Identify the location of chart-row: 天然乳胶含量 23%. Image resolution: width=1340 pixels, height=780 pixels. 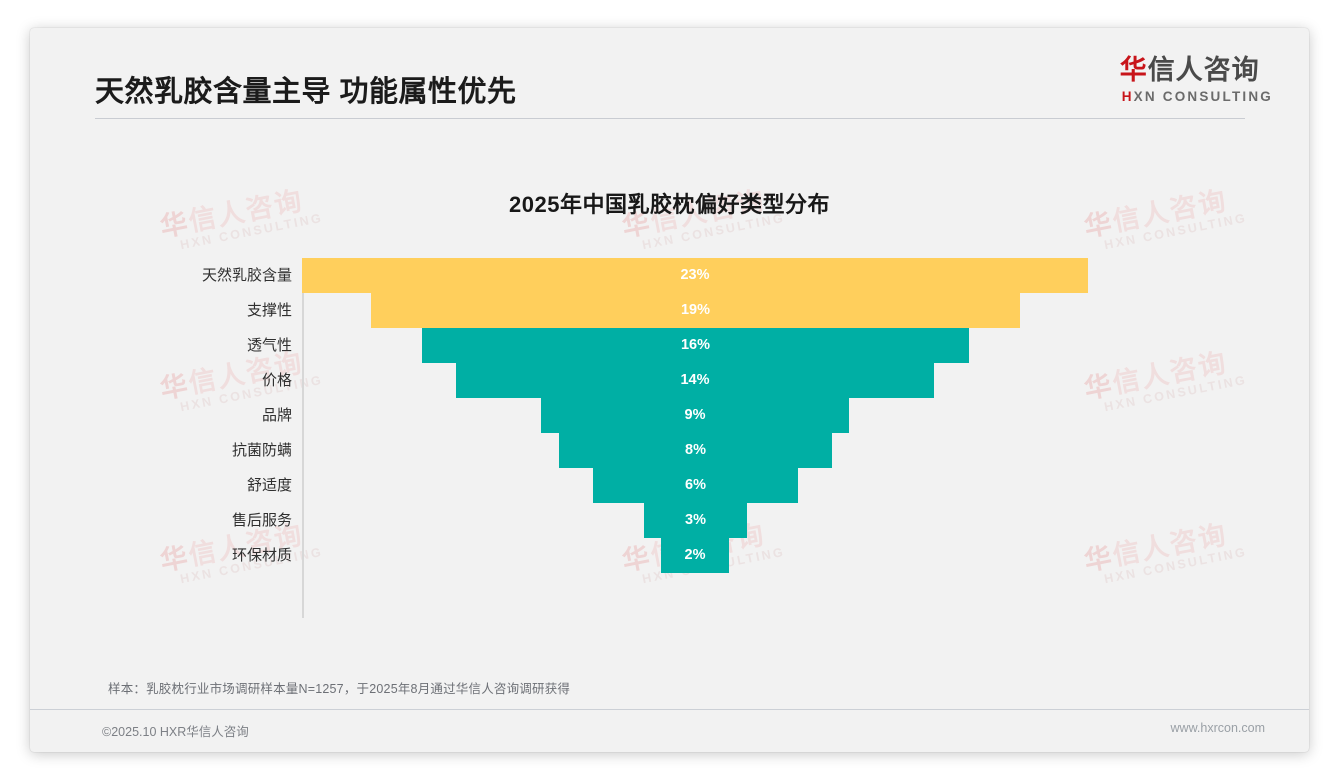
(669, 275).